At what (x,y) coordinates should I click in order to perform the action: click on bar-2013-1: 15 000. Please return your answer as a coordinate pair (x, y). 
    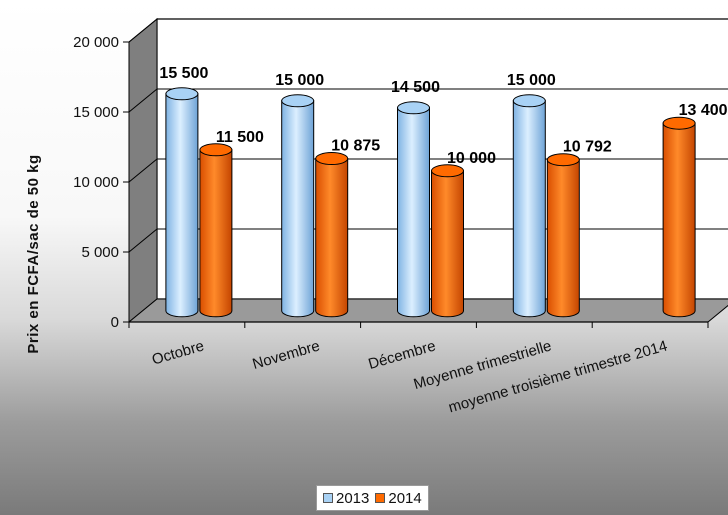
    Looking at the image, I should click on (299, 195).